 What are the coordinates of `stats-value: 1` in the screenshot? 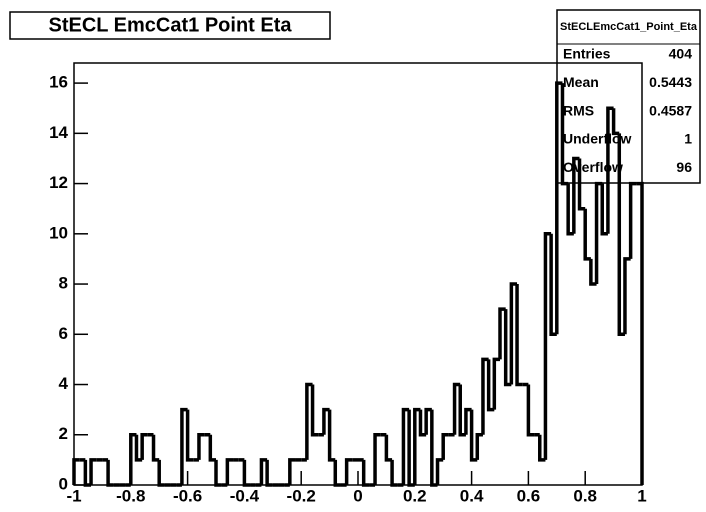 It's located at (688, 139).